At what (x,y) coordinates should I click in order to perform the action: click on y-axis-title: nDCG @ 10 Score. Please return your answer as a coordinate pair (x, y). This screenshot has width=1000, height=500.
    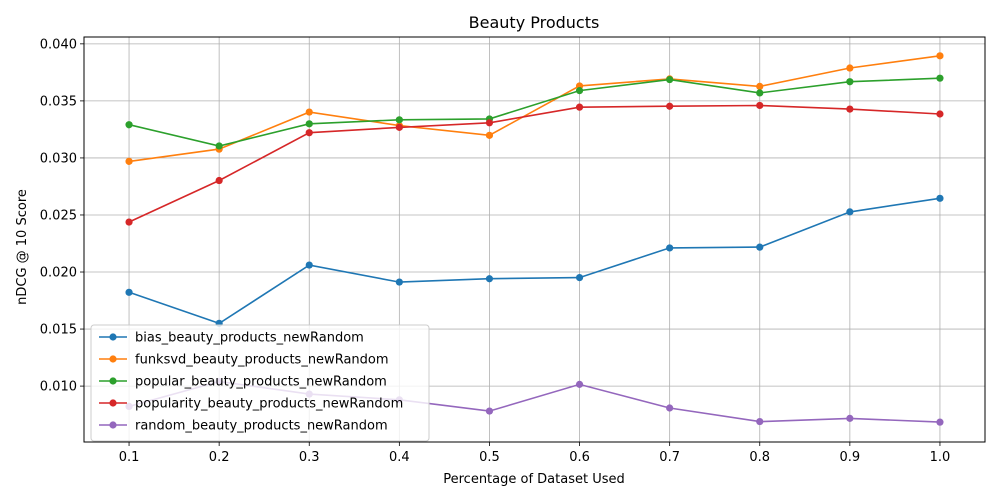
    Looking at the image, I should click on (22, 247).